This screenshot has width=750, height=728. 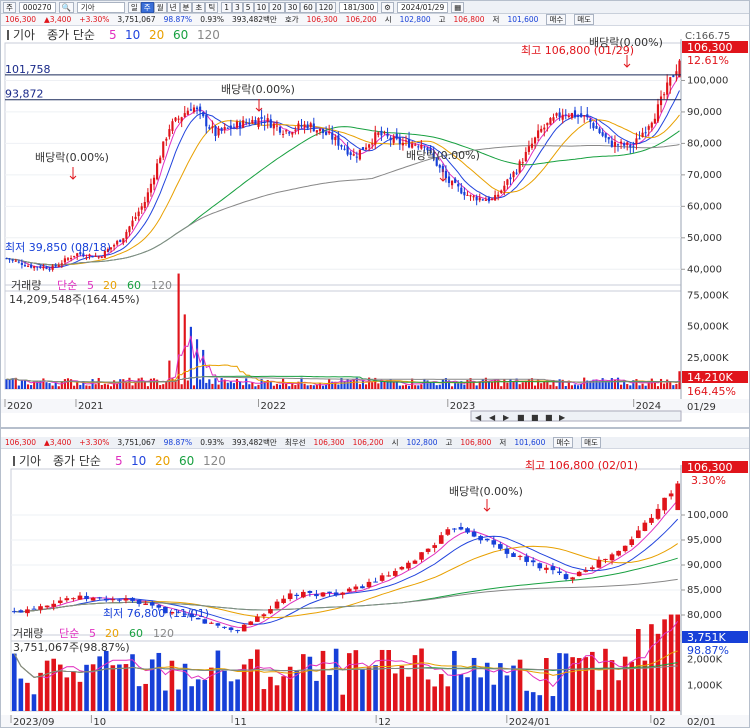 What do you see at coordinates (100, 7) in the screenshot?
I see `name-input: 기아` at bounding box center [100, 7].